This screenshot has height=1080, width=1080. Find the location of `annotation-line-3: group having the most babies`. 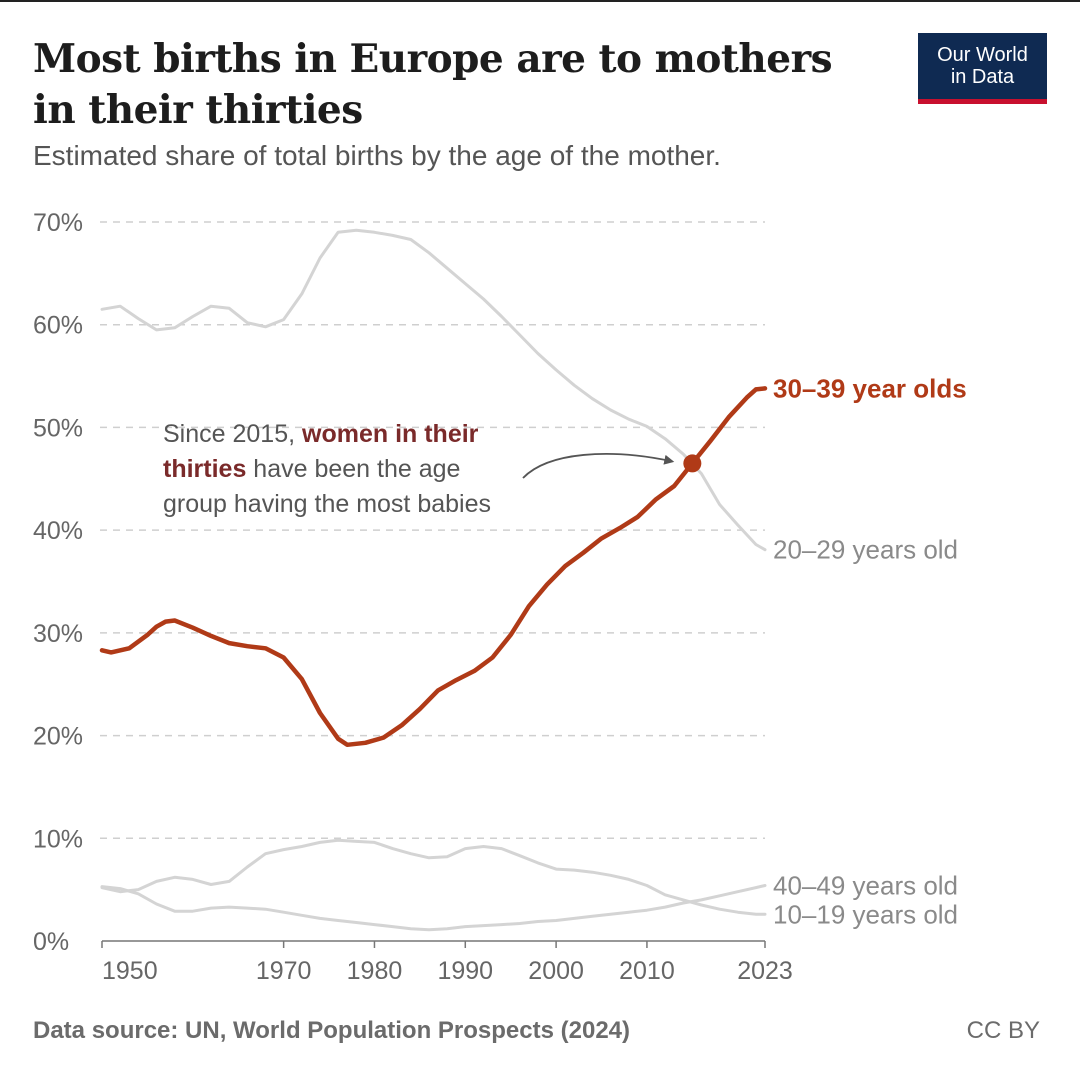

annotation-line-3: group having the most babies is located at coordinates (327, 504).